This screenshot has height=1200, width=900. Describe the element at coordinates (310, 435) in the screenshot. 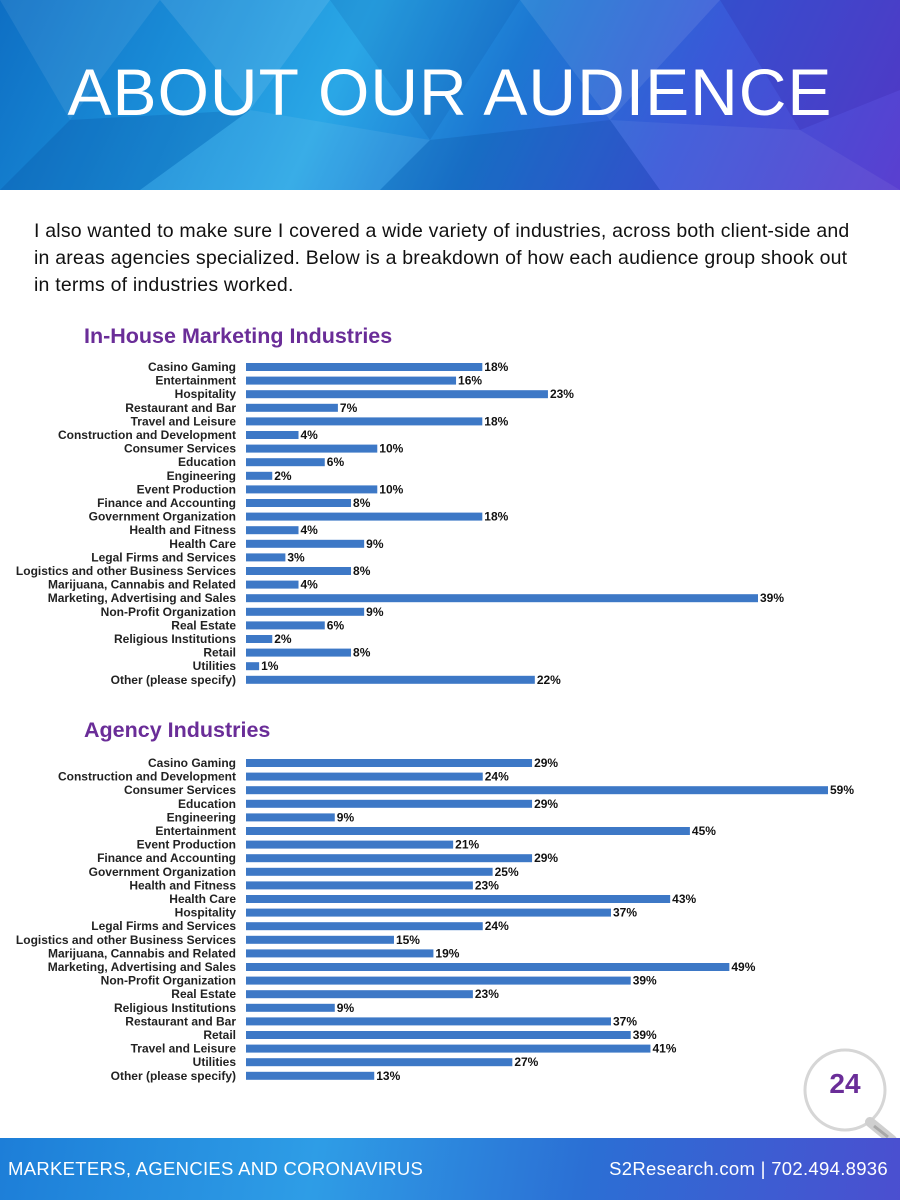

I see `value-label: 4%` at that location.